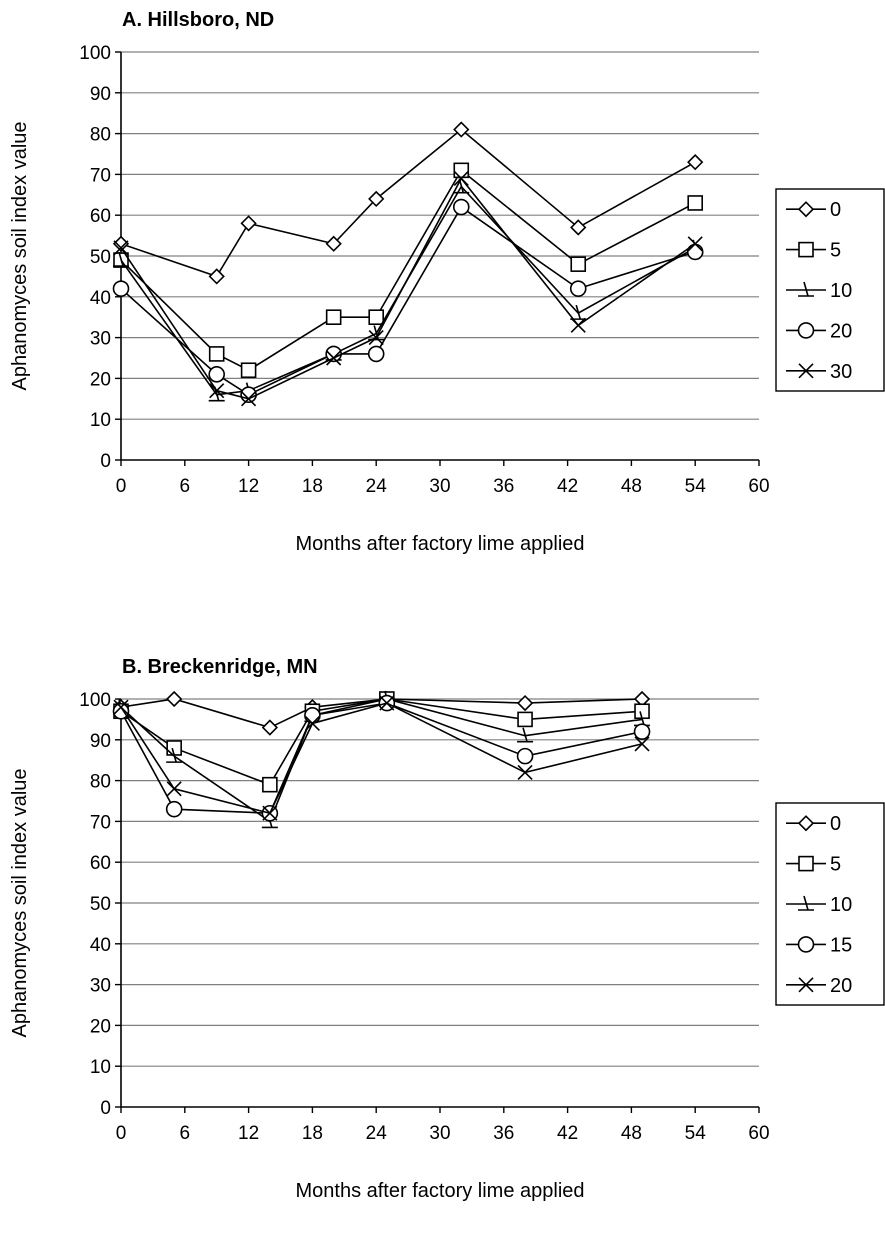  Describe the element at coordinates (100, 94) in the screenshot. I see `y-tick-label: 90` at that location.